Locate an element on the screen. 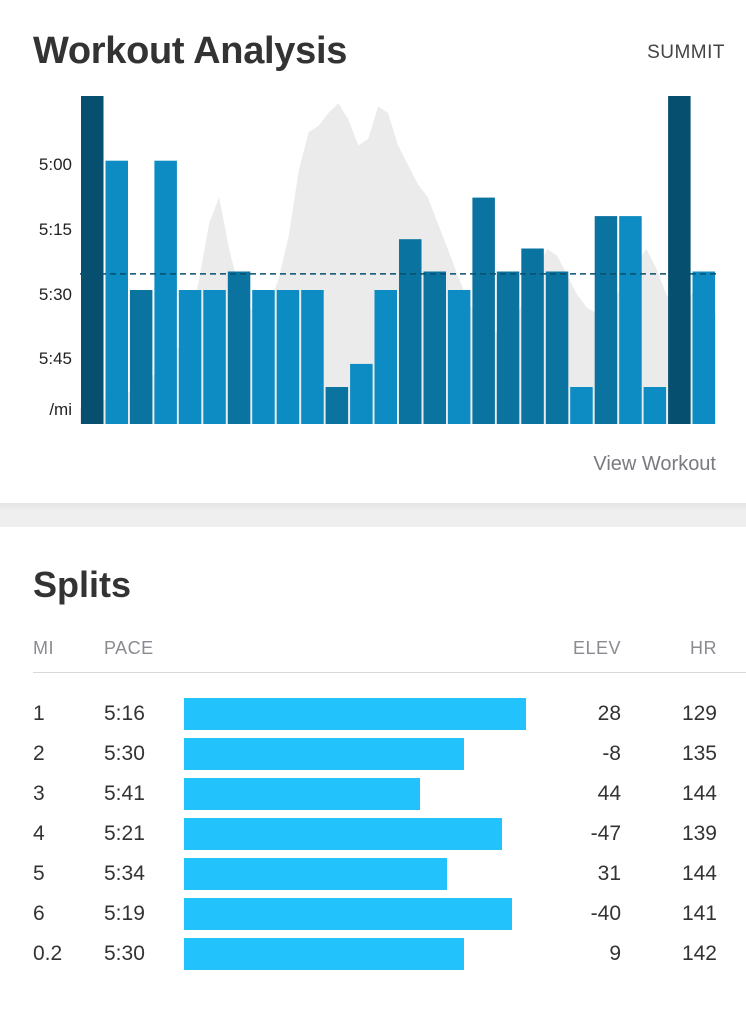 This screenshot has width=746, height=1016. header-pace: PACE is located at coordinates (129, 648).